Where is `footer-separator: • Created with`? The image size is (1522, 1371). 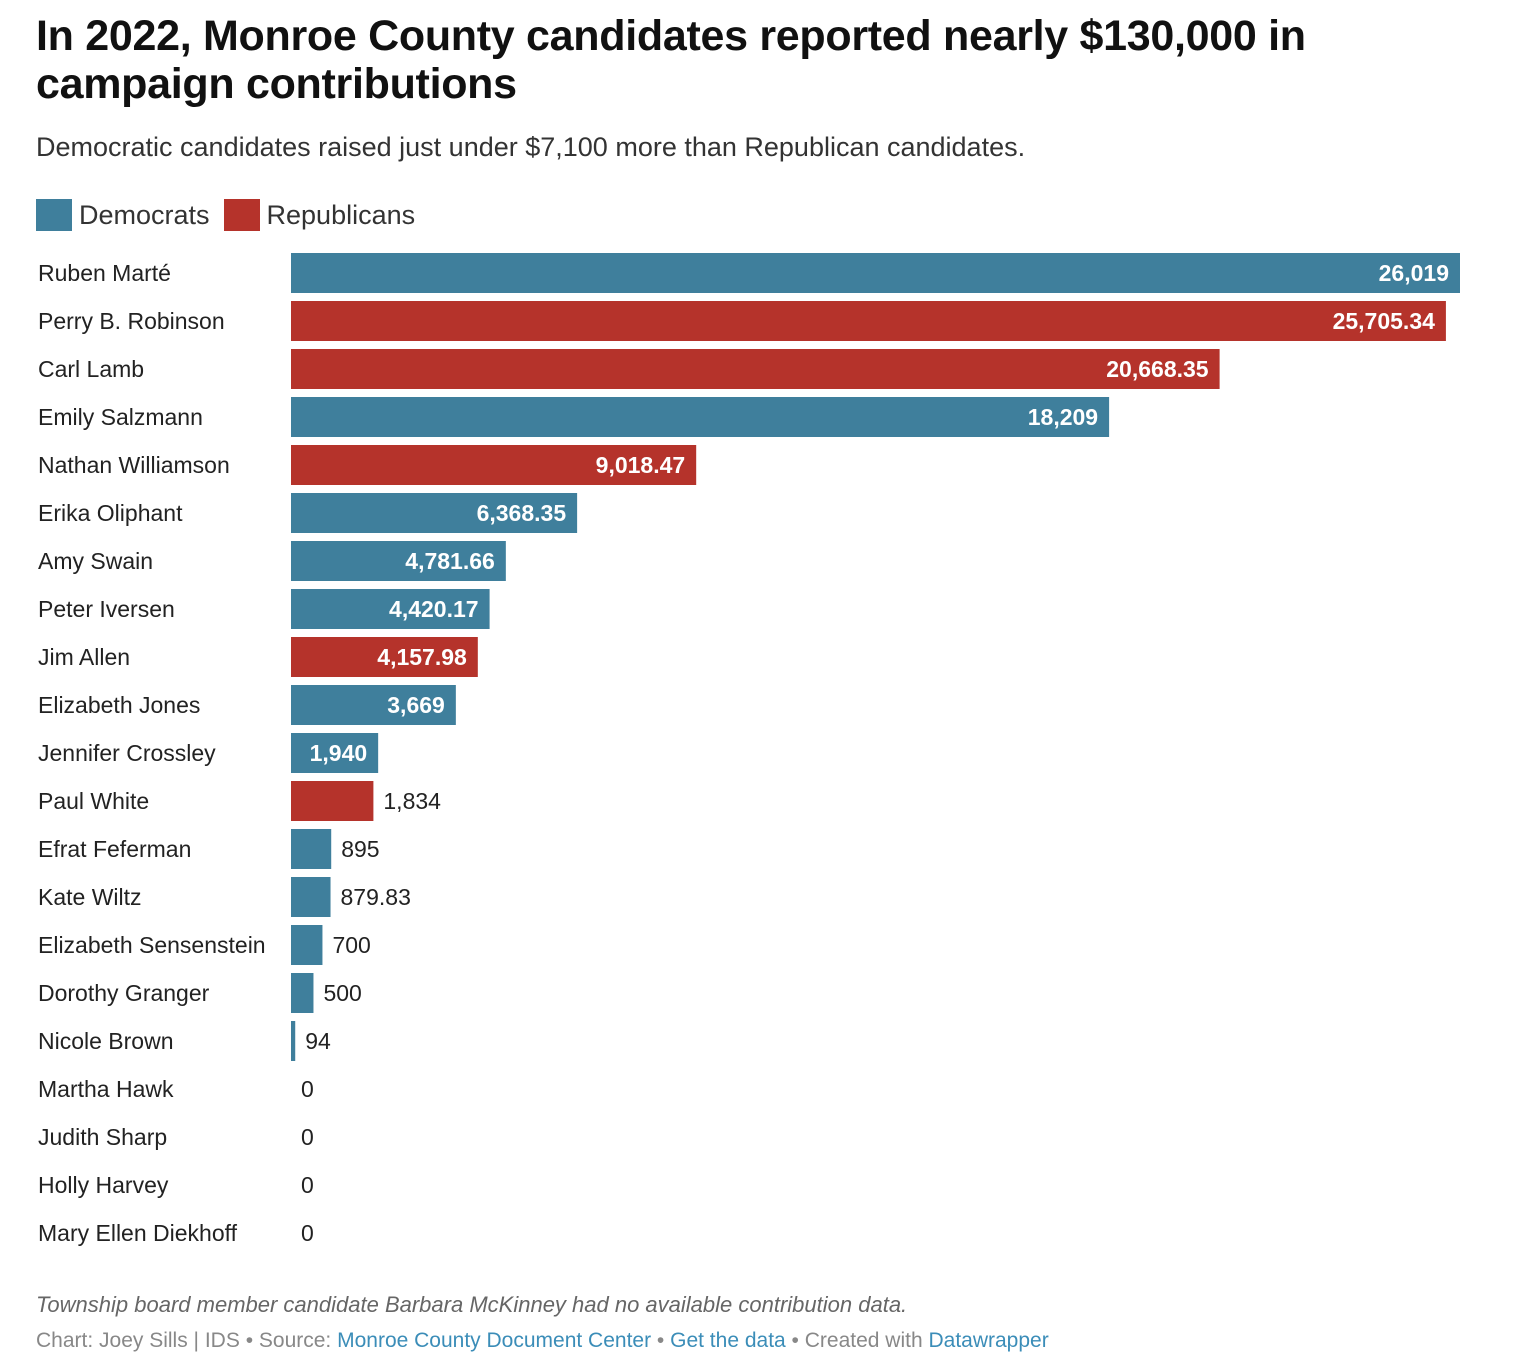 footer-separator: • Created with is located at coordinates (857, 1340).